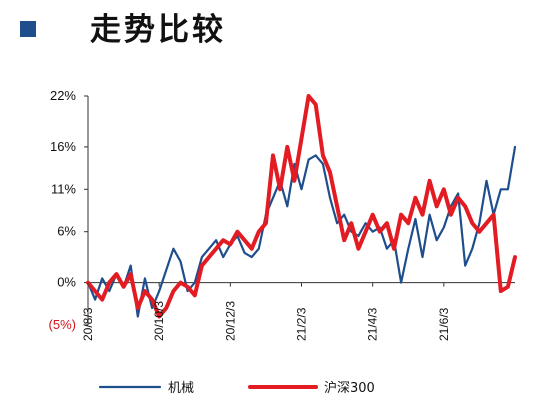  Describe the element at coordinates (63, 188) in the screenshot. I see `y-tick-label: 11%` at that location.